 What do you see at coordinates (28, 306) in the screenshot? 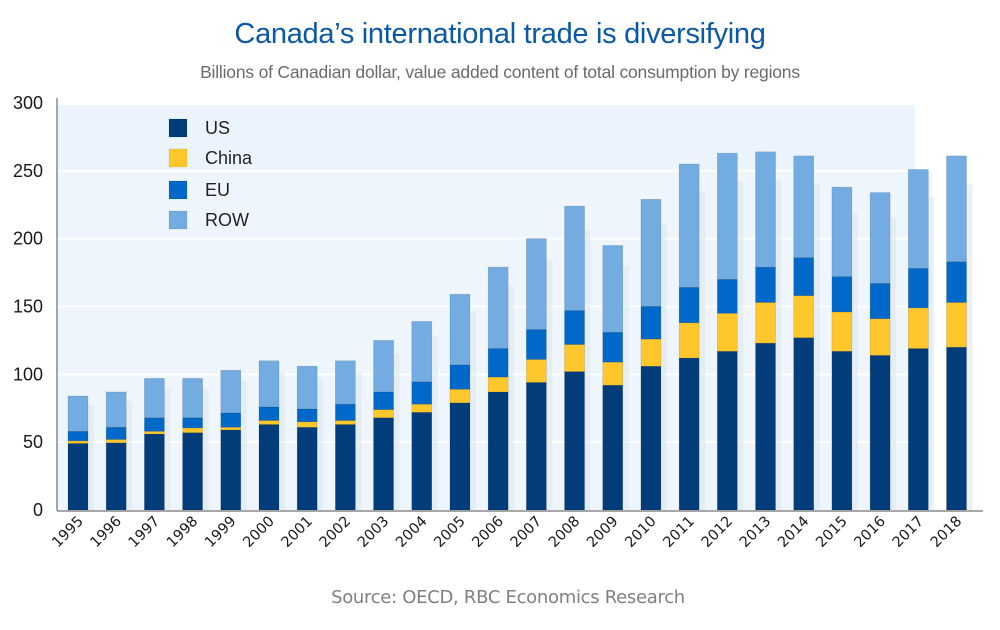
I see `y-axis-ticks: 0 50 100 150 200 250 300` at bounding box center [28, 306].